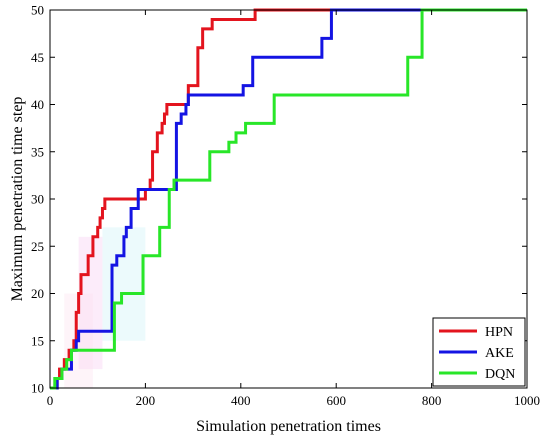 The width and height of the screenshot is (550, 439). Describe the element at coordinates (241, 400) in the screenshot. I see `x-tick-label: 400` at that location.